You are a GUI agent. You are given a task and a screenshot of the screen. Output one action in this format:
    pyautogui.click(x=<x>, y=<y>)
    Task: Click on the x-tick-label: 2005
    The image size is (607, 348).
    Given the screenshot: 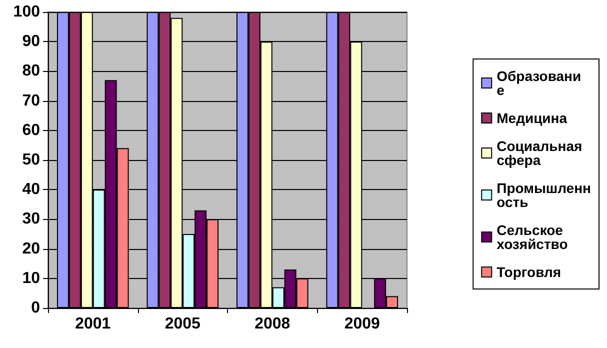 What is the action you would take?
    pyautogui.click(x=182, y=324)
    